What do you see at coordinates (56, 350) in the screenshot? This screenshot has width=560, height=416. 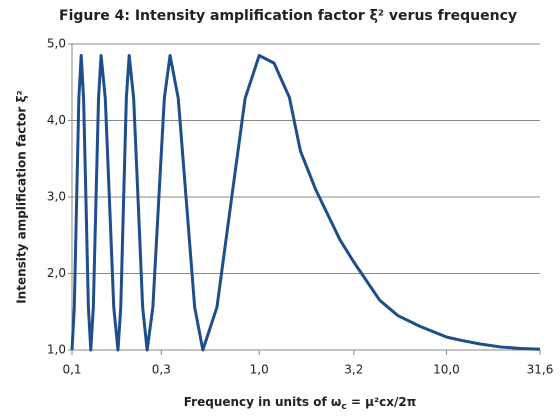 I see `y-tick-label: 1,0` at bounding box center [56, 350].